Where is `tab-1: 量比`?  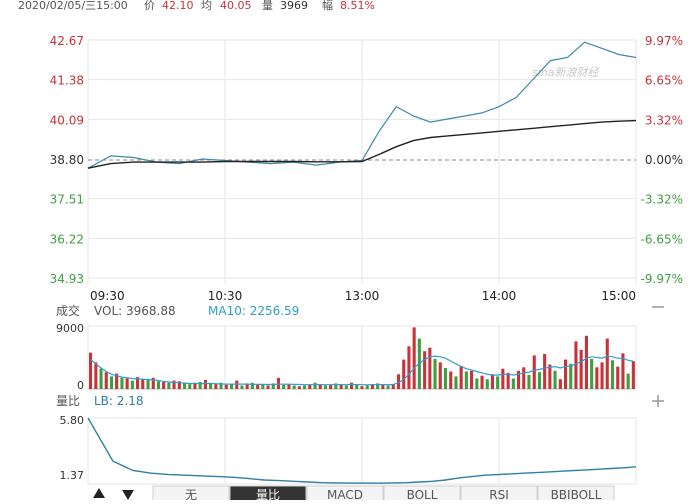 tab-1: 量比 is located at coordinates (268, 494).